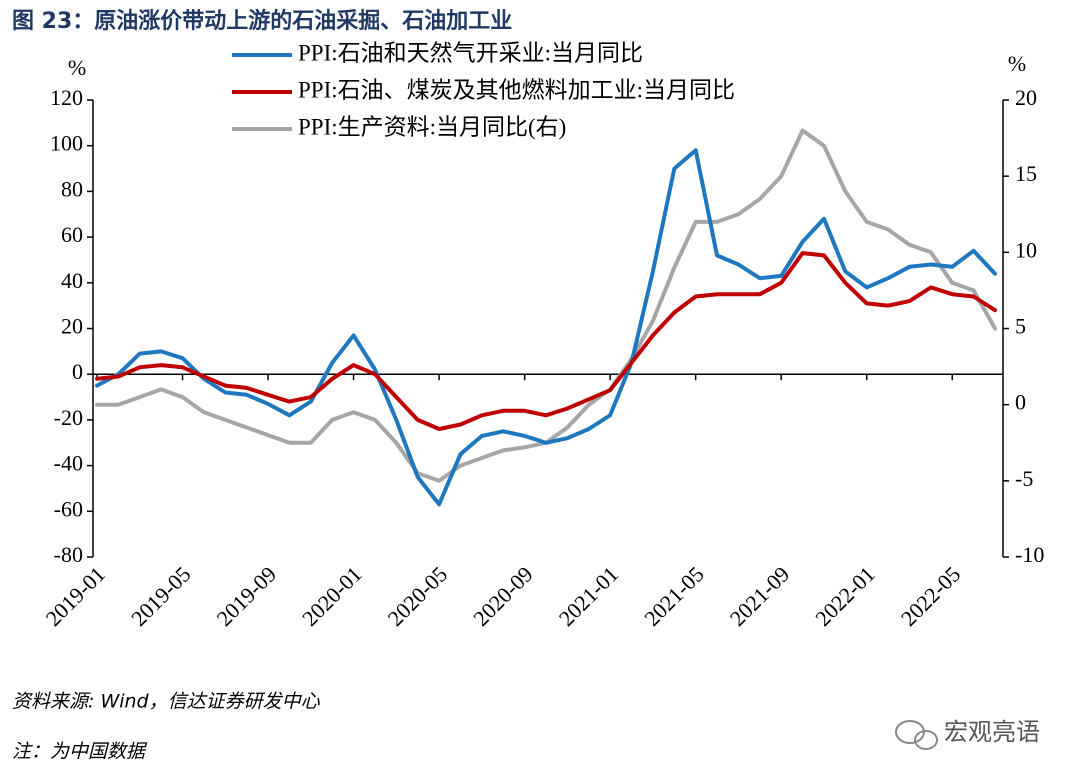 The width and height of the screenshot is (1080, 778). What do you see at coordinates (931, 596) in the screenshot?
I see `x-tick-label: 2022-05` at bounding box center [931, 596].